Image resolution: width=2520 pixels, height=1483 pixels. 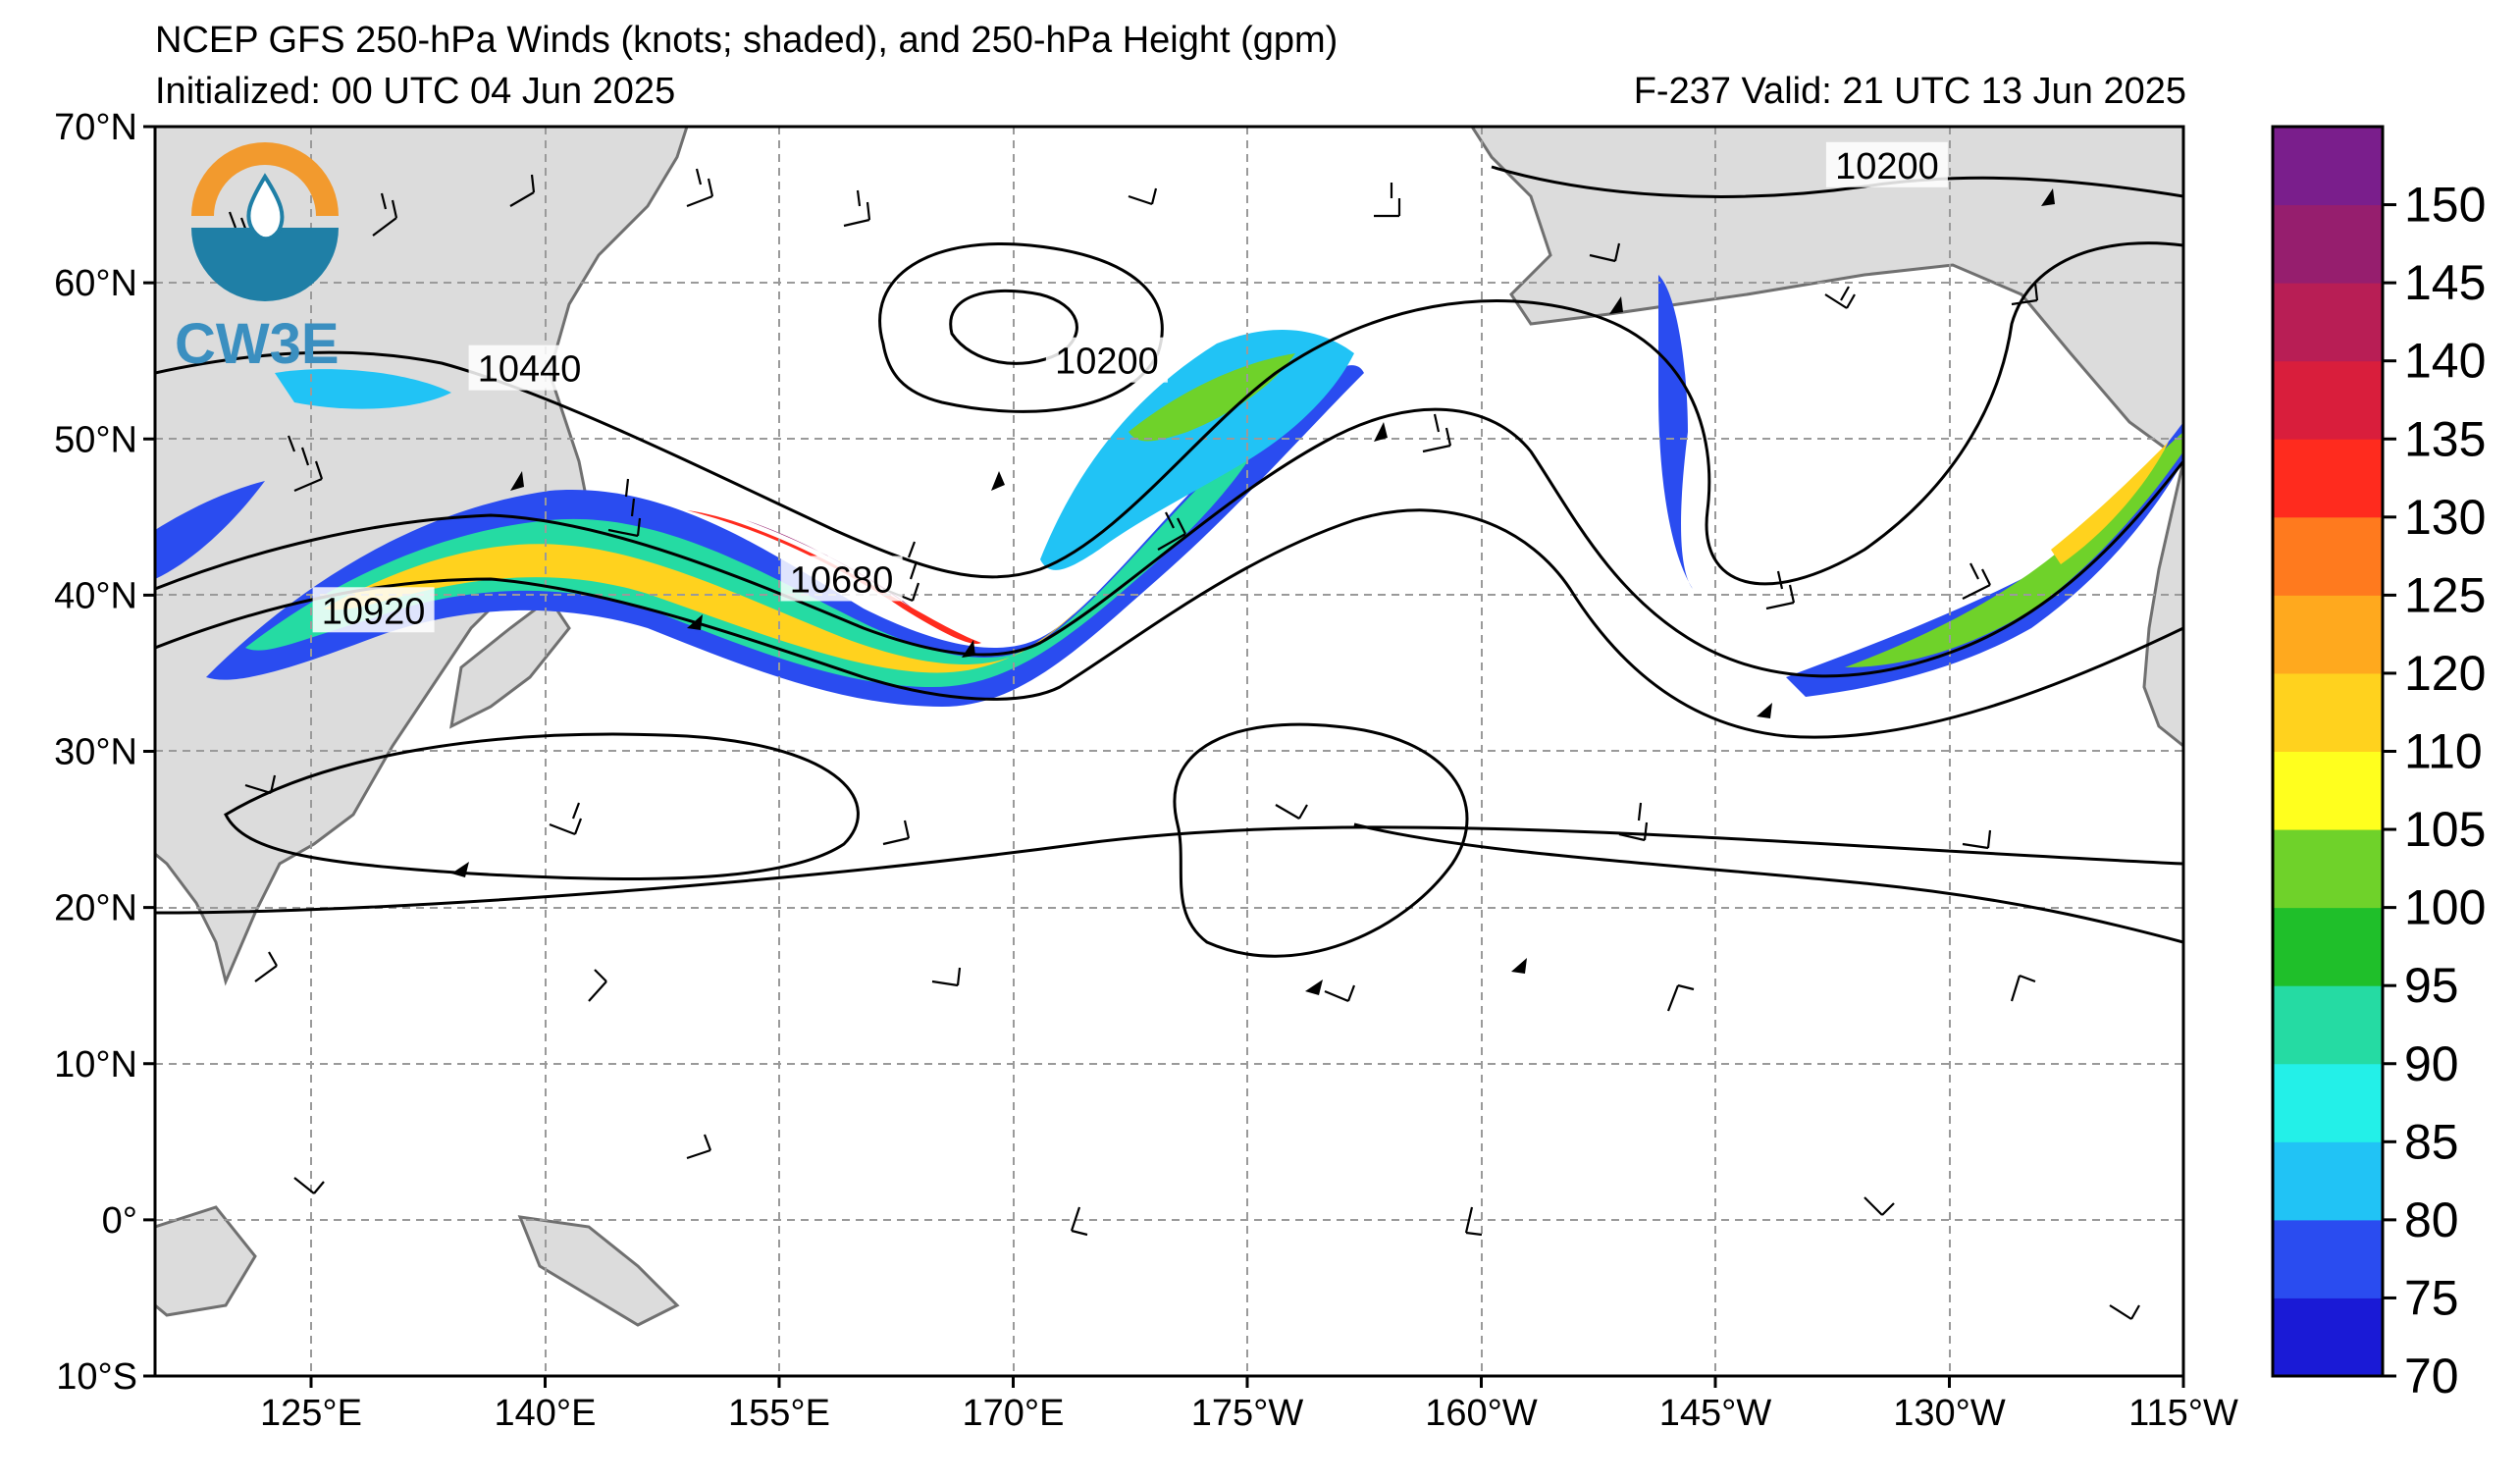 What do you see at coordinates (311, 1414) in the screenshot?
I see `lon-tick-label: 125°E` at bounding box center [311, 1414].